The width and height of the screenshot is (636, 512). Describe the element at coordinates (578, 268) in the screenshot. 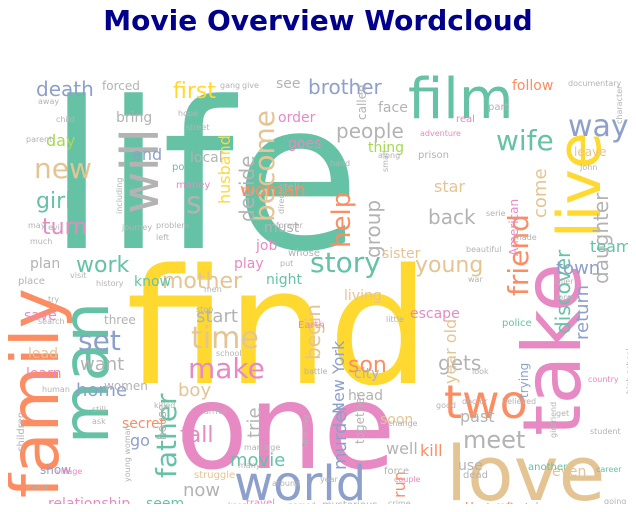

I see `word-town: town` at that location.